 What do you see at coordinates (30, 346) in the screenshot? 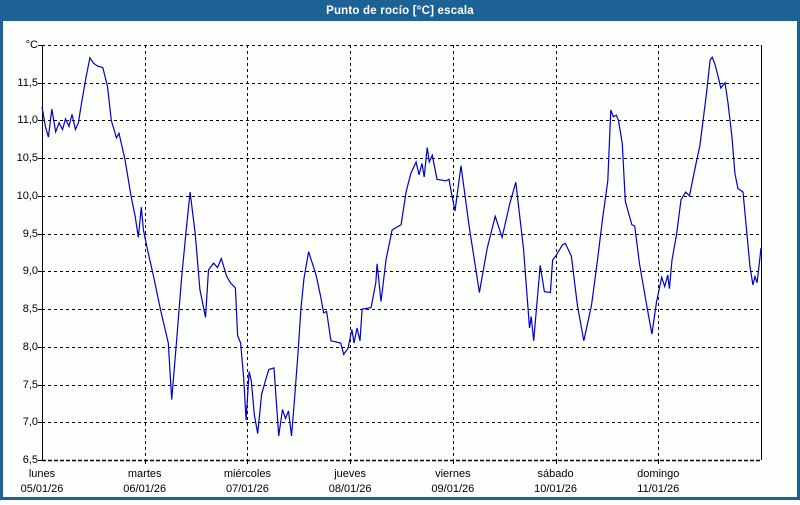
I see `y-tick-label: 8,0` at bounding box center [30, 346].